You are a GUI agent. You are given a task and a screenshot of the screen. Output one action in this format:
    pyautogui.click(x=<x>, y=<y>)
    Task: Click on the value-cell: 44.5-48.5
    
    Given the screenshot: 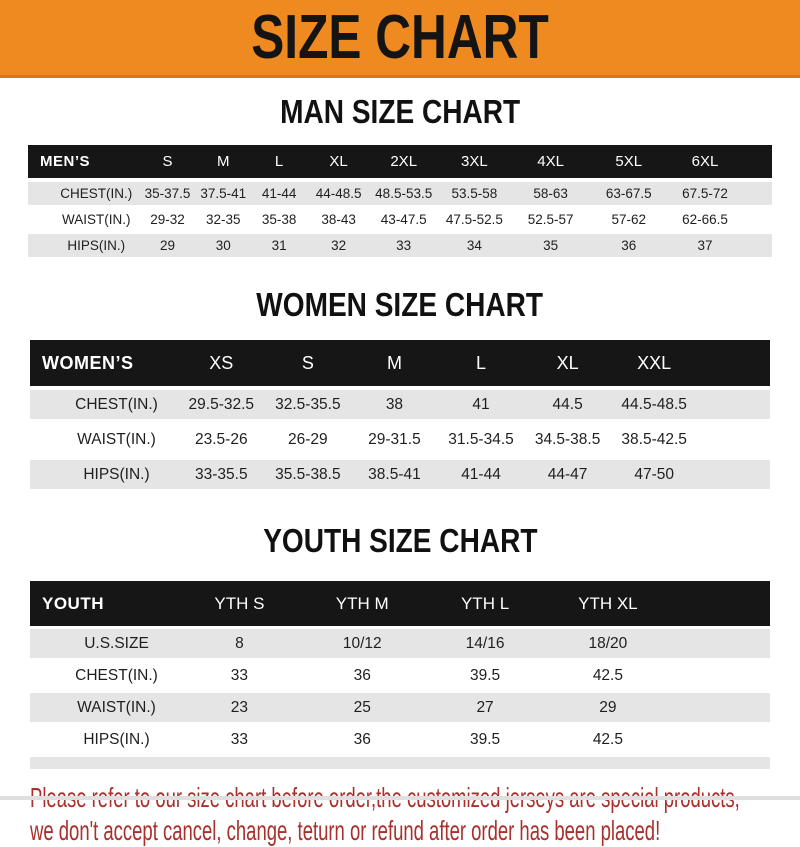 What is the action you would take?
    pyautogui.click(x=654, y=406)
    